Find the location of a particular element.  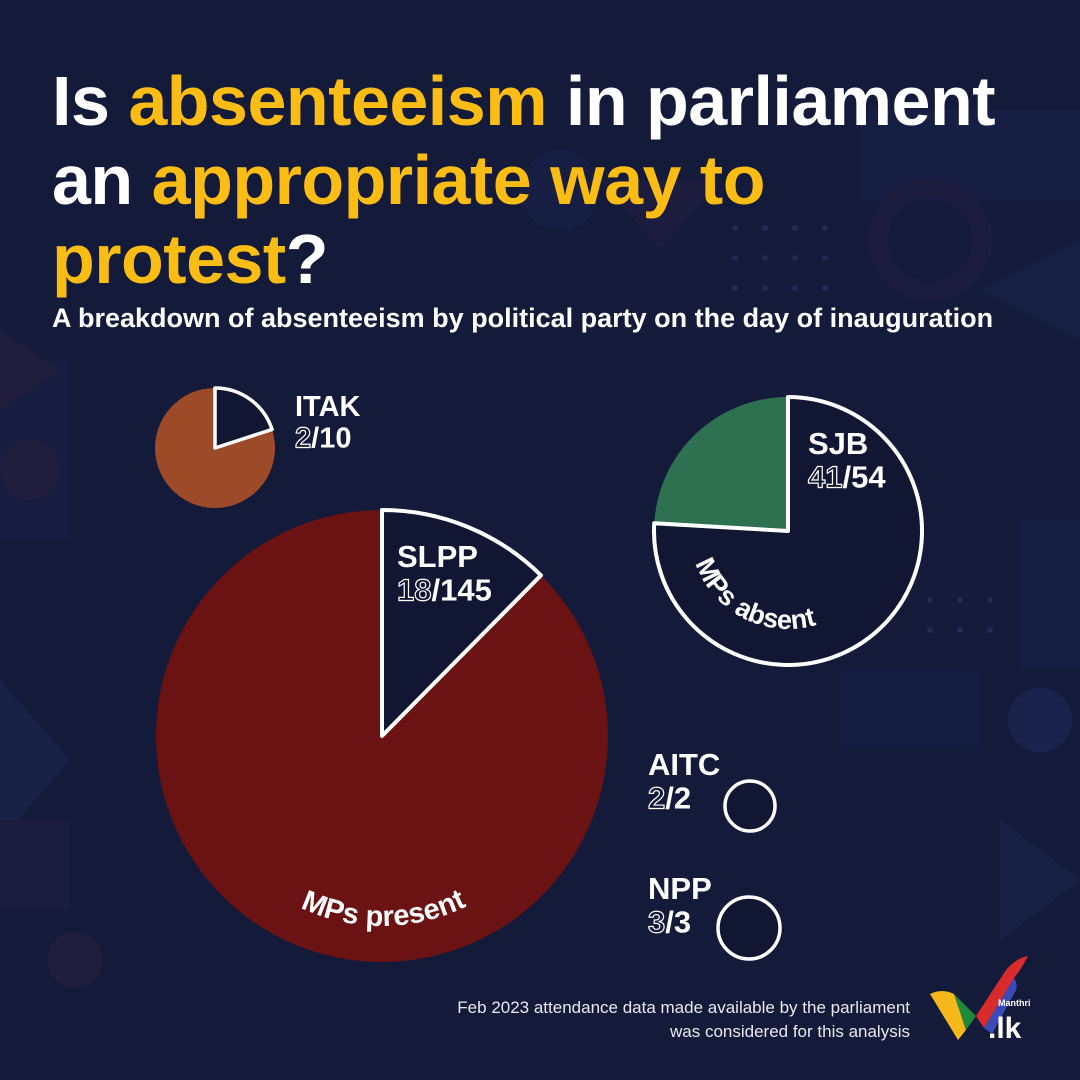

sjb-total-value: /54 is located at coordinates (864, 476).